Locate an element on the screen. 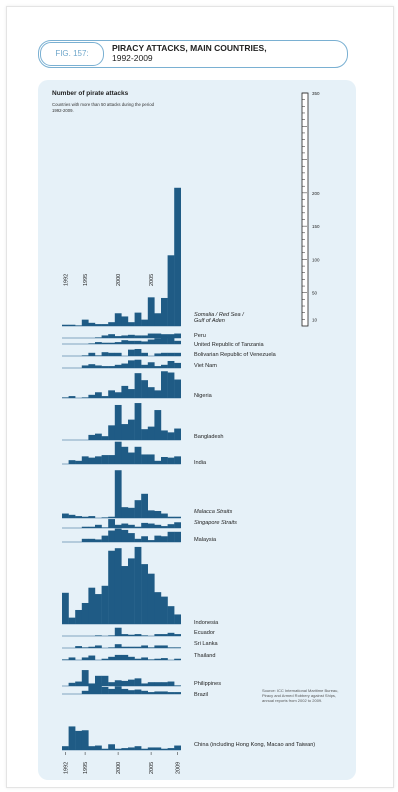 The height and width of the screenshot is (792, 398). bar-8-2007 is located at coordinates (164, 515).